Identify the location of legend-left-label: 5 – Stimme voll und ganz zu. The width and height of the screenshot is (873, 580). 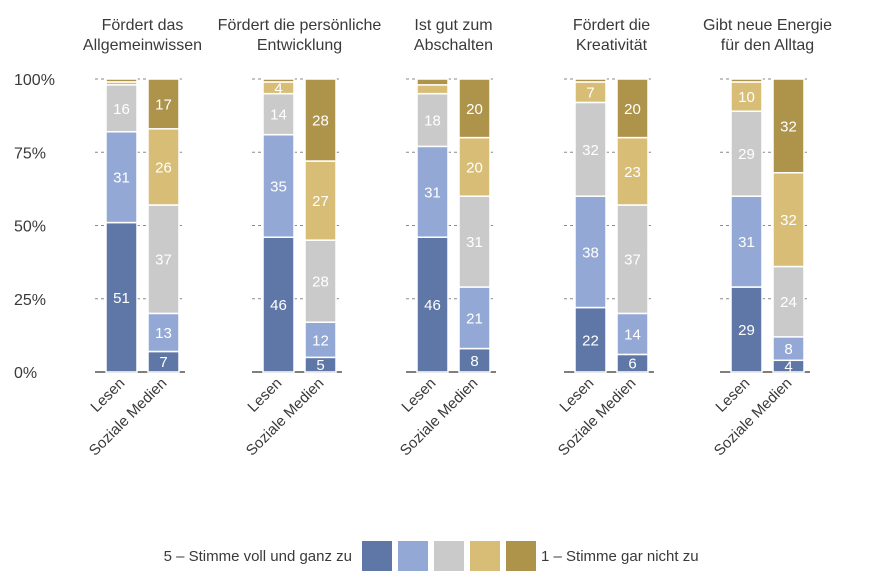
(258, 556).